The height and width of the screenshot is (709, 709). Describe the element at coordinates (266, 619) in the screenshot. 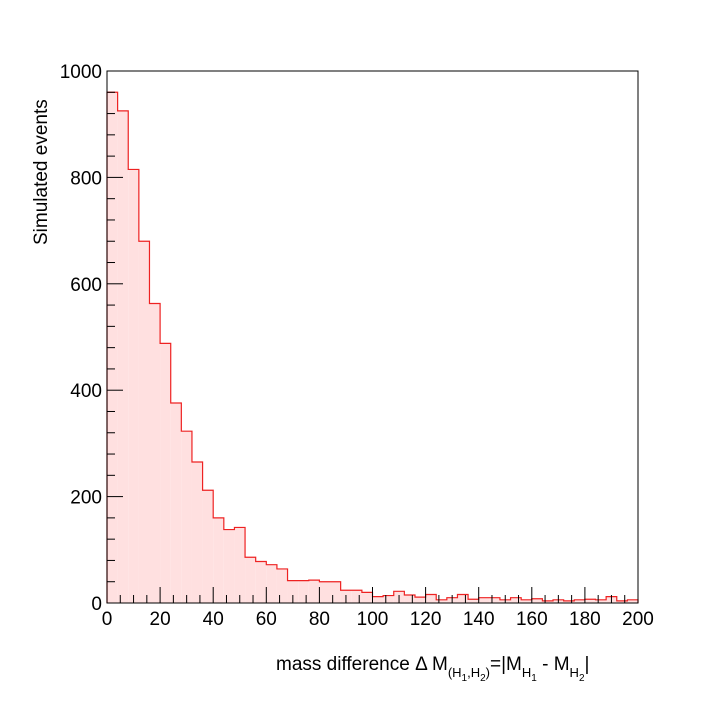

I see `x-tick-label: 60` at that location.